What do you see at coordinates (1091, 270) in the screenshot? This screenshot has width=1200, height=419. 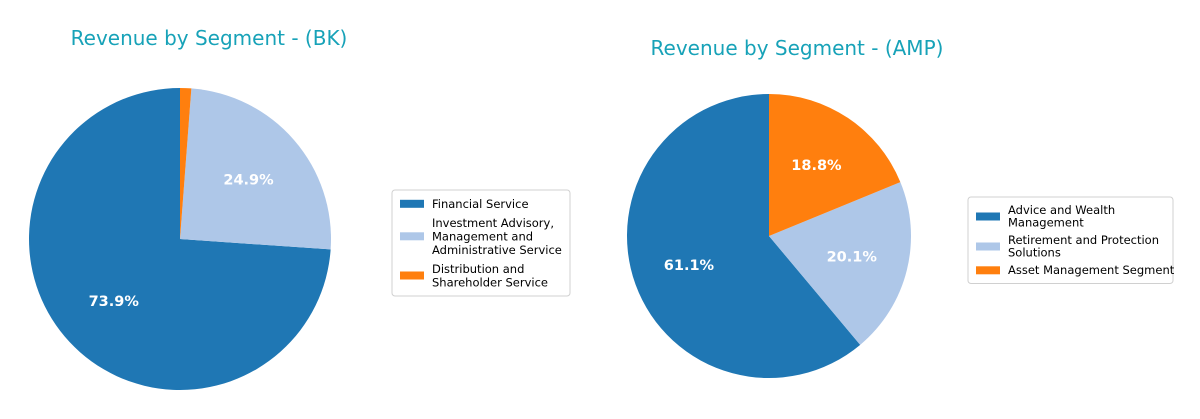 I see `amp-legend-label-2: Asset Management Segment` at bounding box center [1091, 270].